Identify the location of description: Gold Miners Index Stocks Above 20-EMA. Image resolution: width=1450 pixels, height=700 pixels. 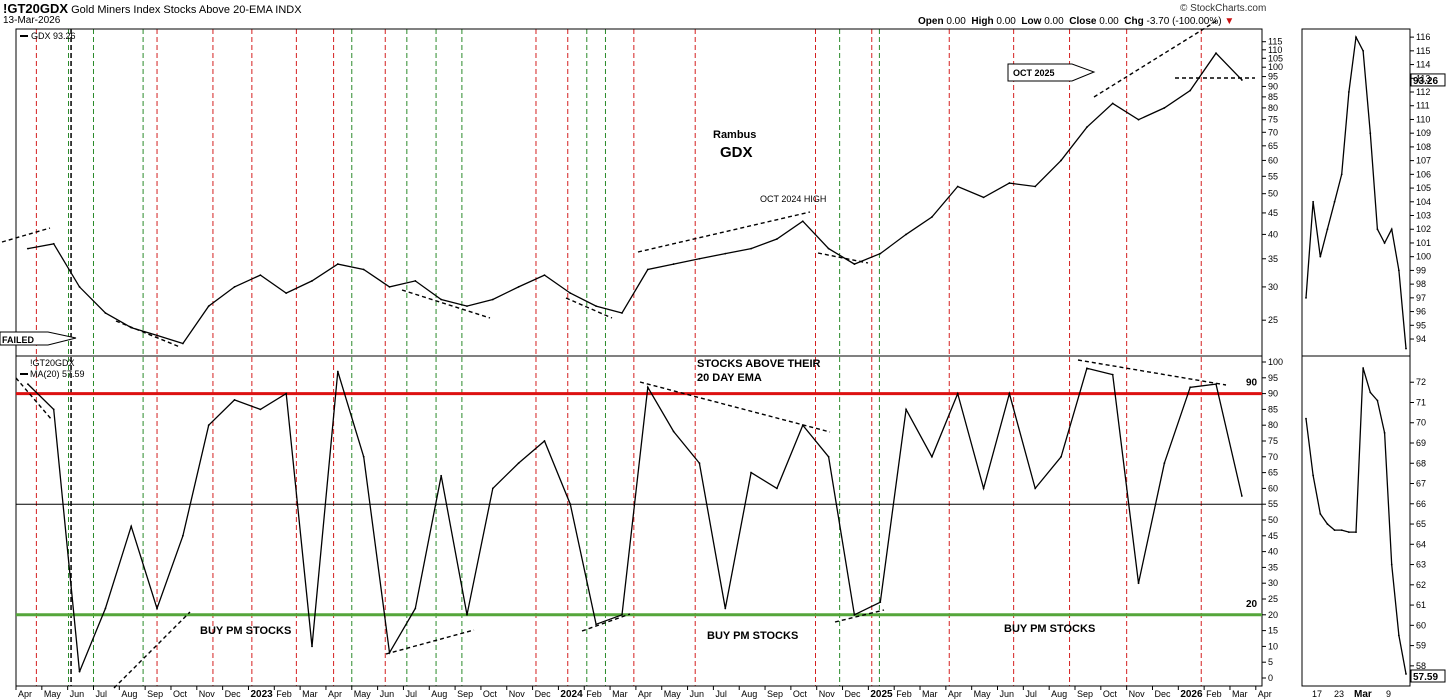
(172, 10).